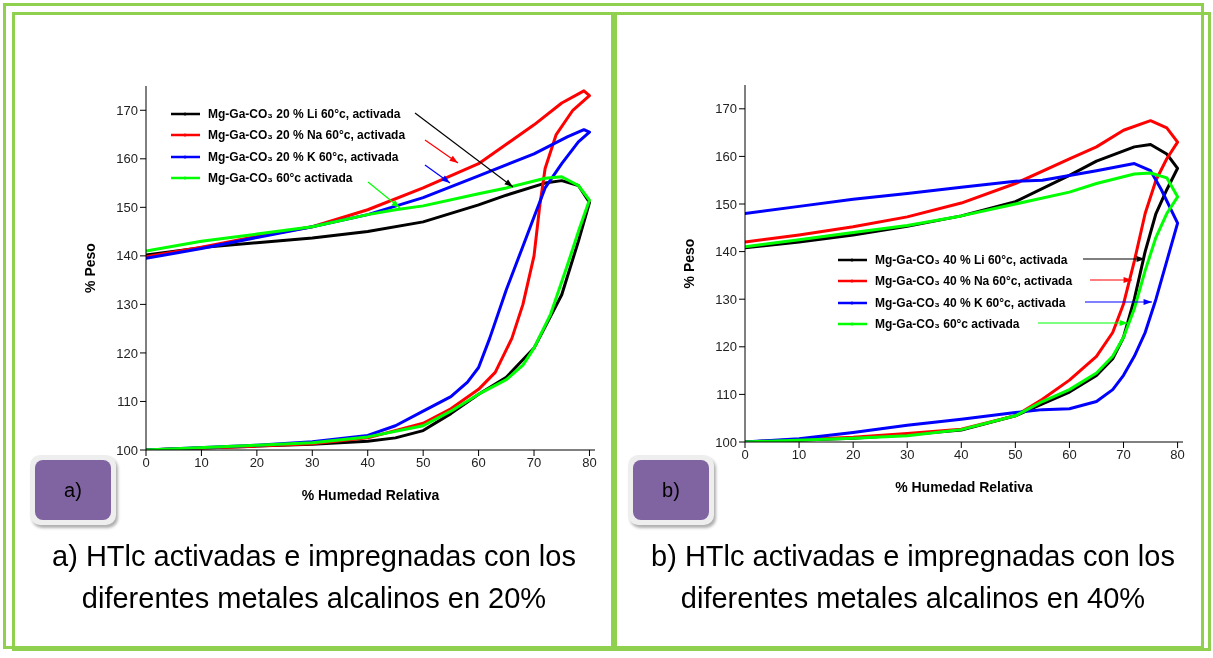 This screenshot has width=1213, height=658. I want to click on legend-label: Mg-Ga-CO₃ 40 % Li 60°c, activada, so click(971, 259).